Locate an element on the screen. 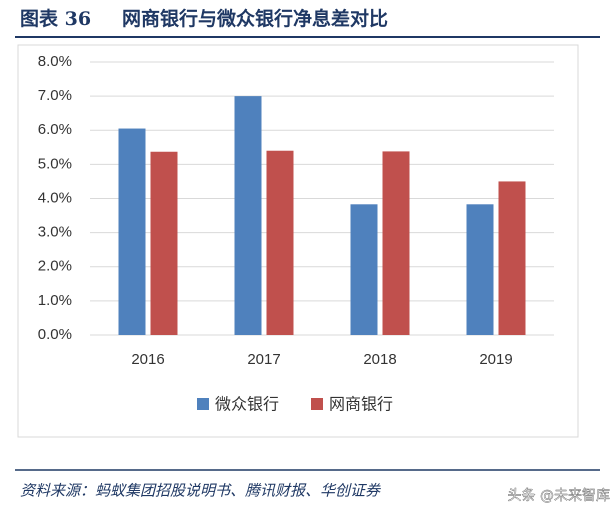  x-tick-label: 2017 is located at coordinates (263, 359).